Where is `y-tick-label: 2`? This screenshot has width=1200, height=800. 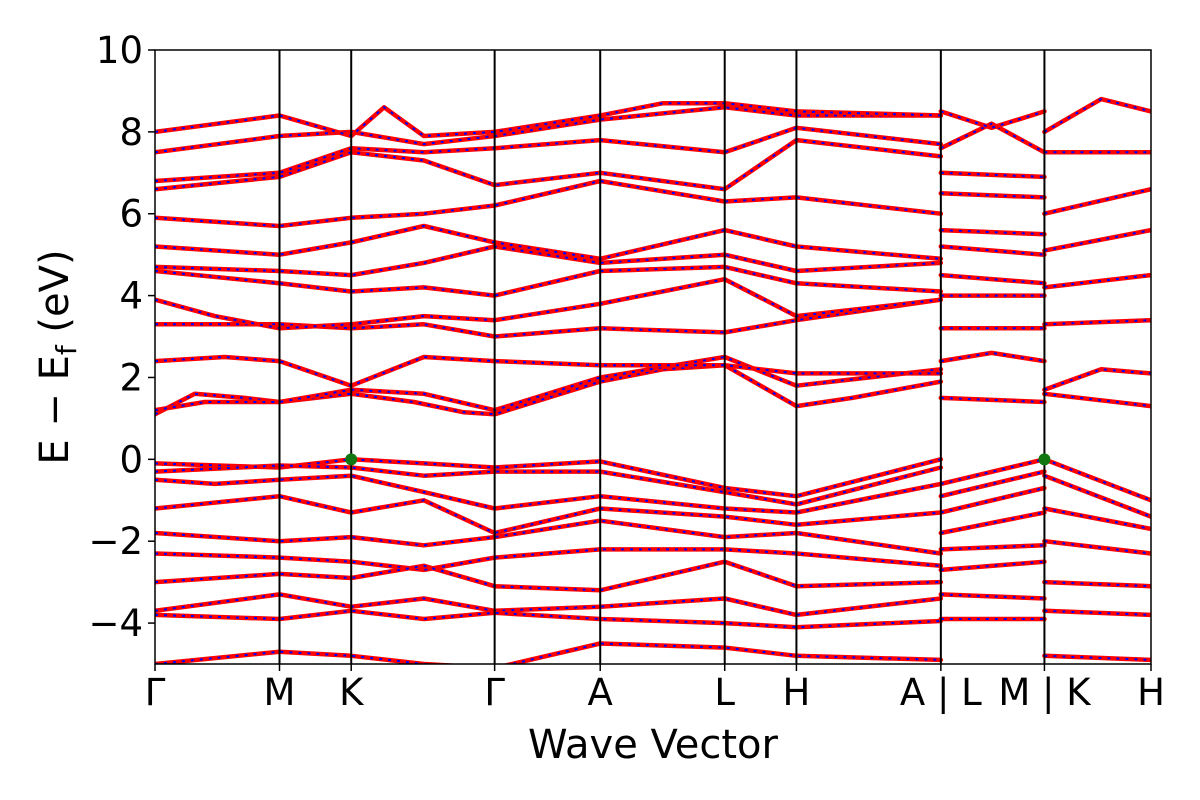
y-tick-label: 2 is located at coordinates (131, 377).